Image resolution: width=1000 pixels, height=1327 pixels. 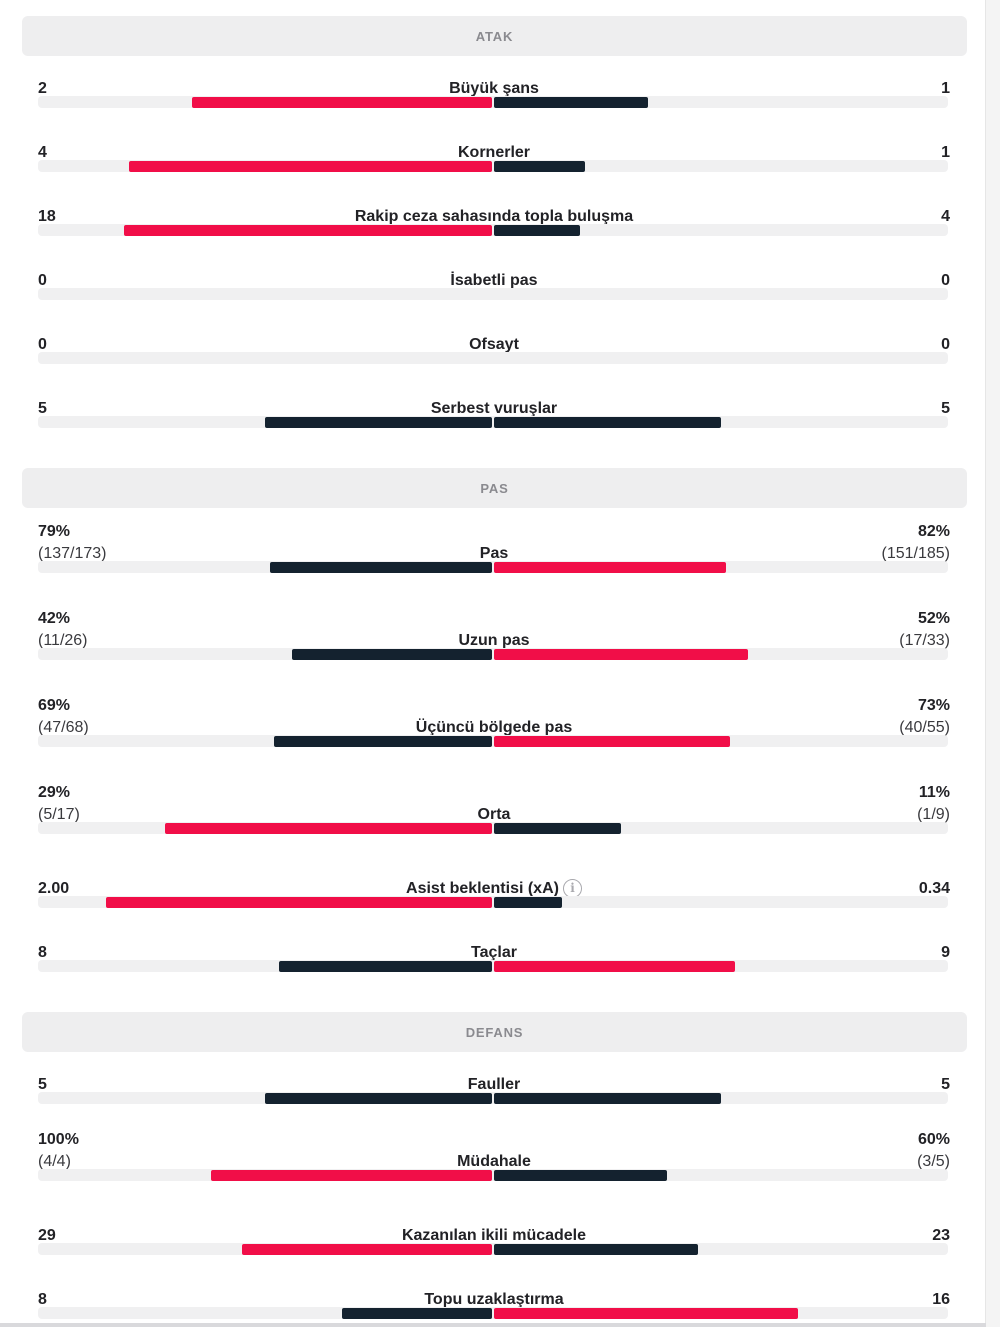 I want to click on away-value-main: 11%, so click(x=934, y=792).